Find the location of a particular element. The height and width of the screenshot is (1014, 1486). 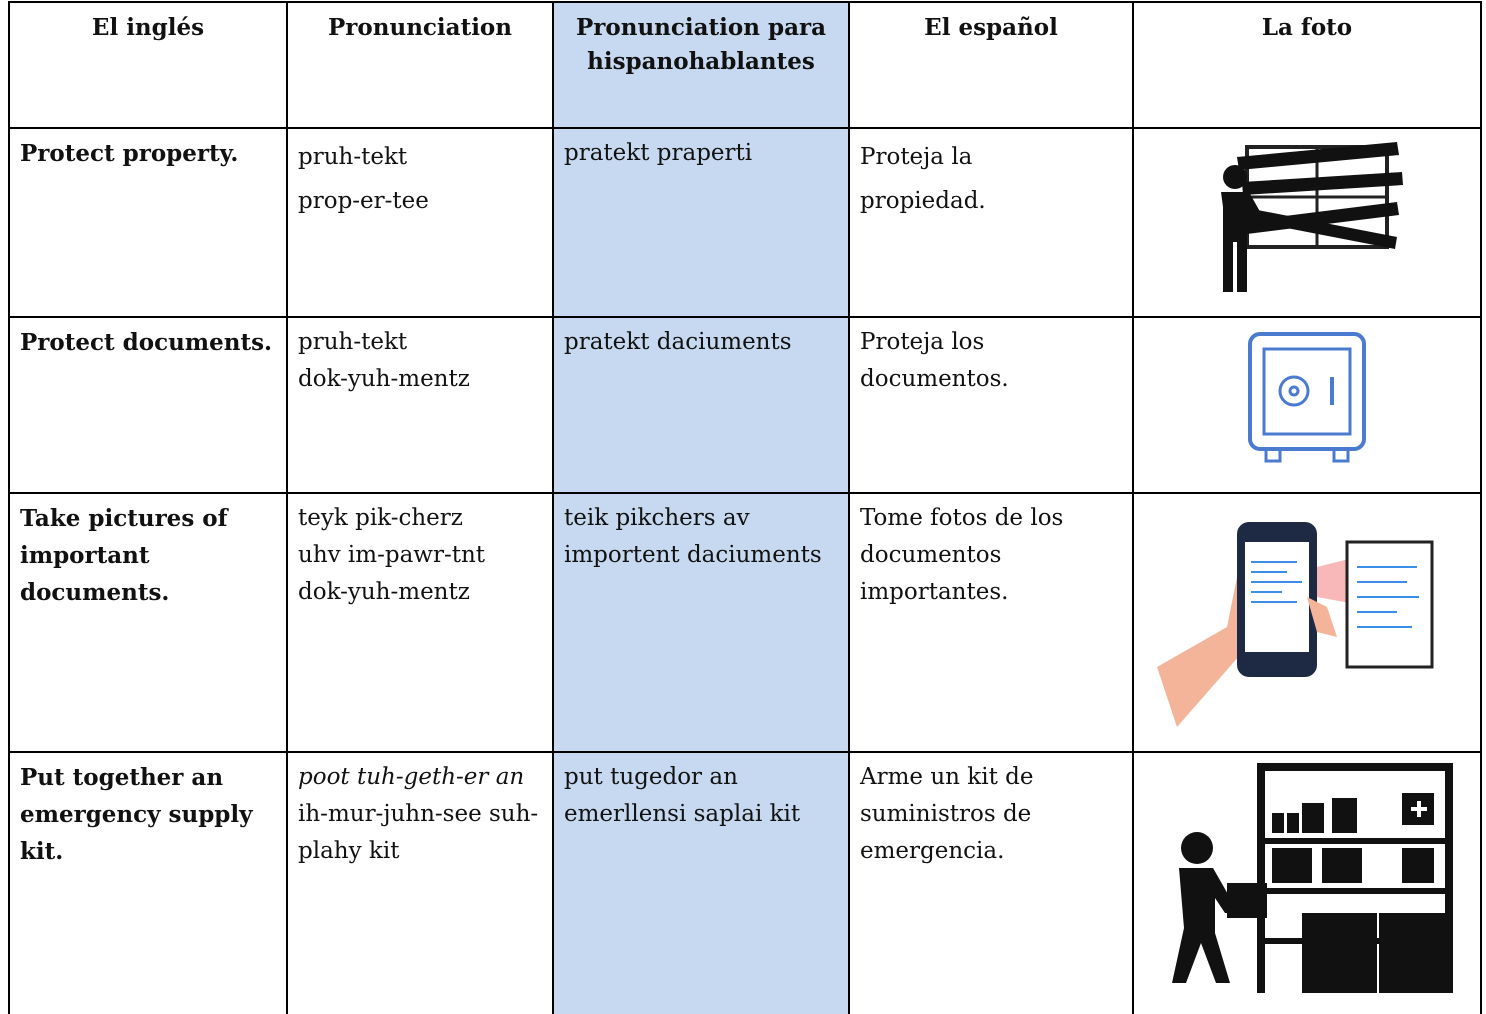

cell-text: Take pictures of important documents. is located at coordinates (124, 555).